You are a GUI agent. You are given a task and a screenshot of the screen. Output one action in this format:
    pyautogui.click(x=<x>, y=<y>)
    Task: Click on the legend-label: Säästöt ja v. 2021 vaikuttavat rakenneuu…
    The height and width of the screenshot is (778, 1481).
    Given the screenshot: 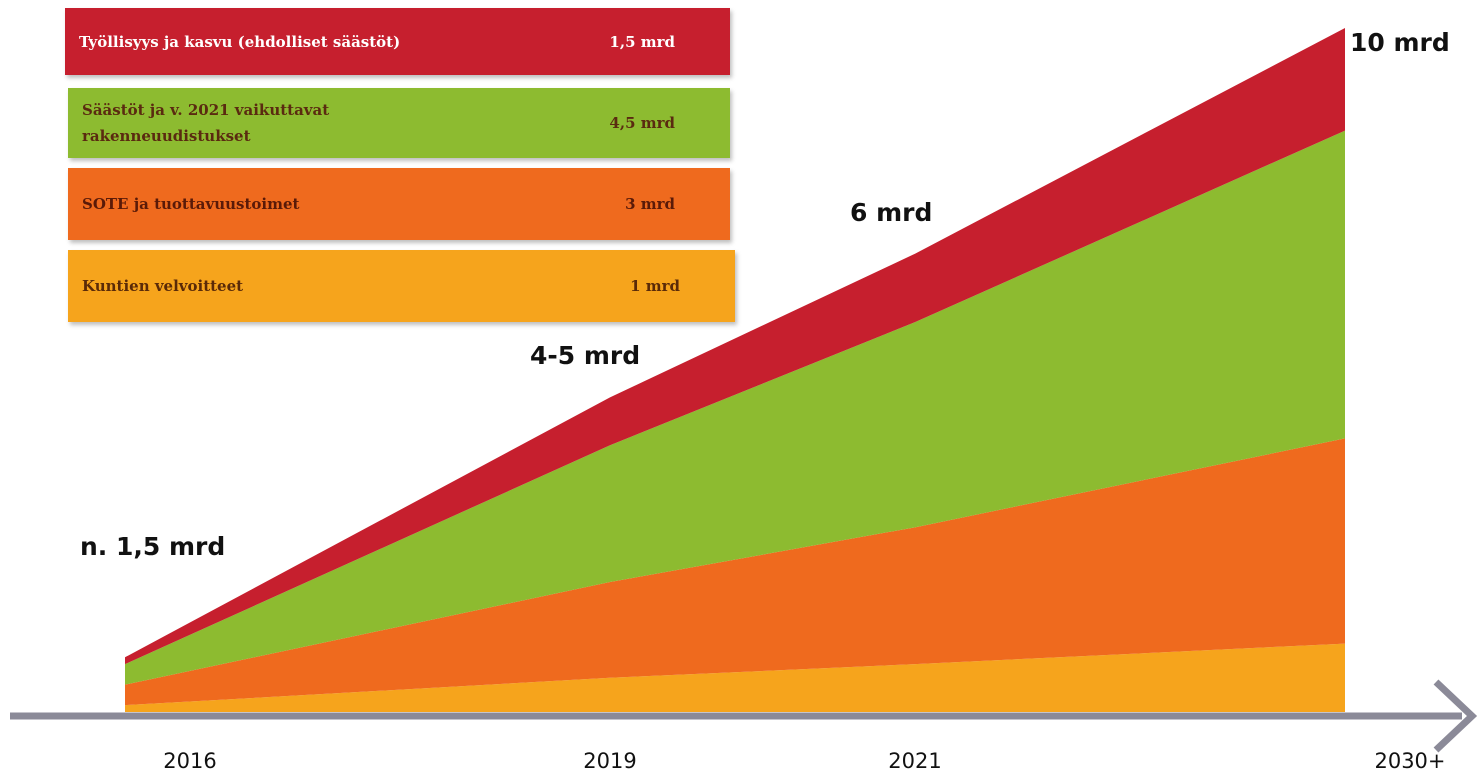 What is the action you would take?
    pyautogui.click(x=206, y=123)
    